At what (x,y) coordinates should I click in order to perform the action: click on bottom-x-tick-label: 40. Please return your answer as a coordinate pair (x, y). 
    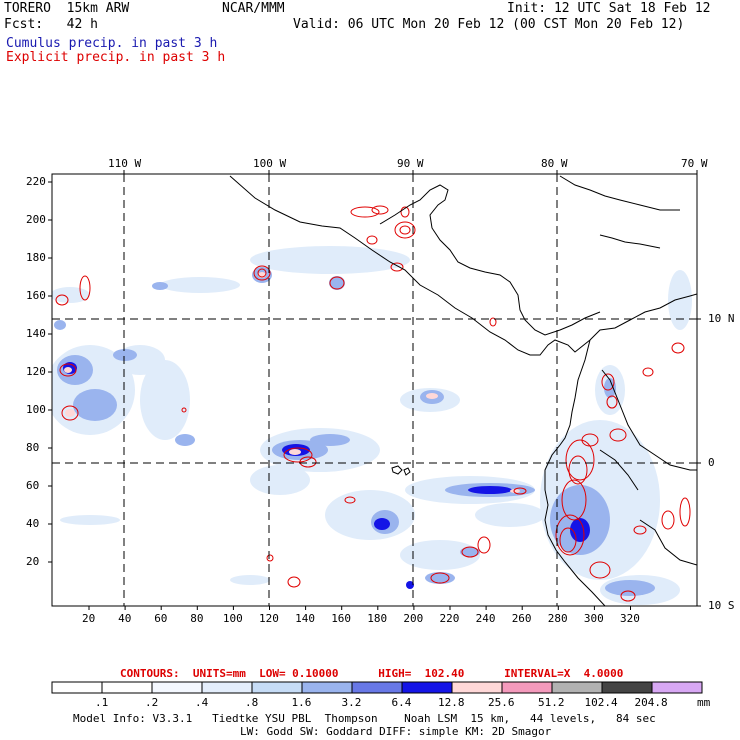
    Looking at the image, I should click on (125, 618).